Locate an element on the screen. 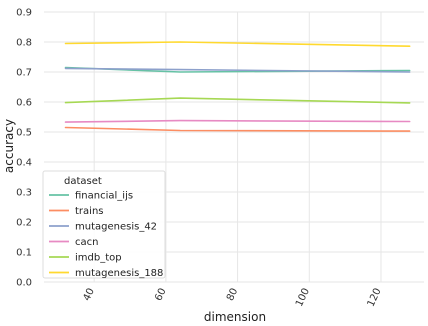 Image resolution: width=428 pixels, height=326 pixels. x-tick-label: 40 is located at coordinates (89, 295).